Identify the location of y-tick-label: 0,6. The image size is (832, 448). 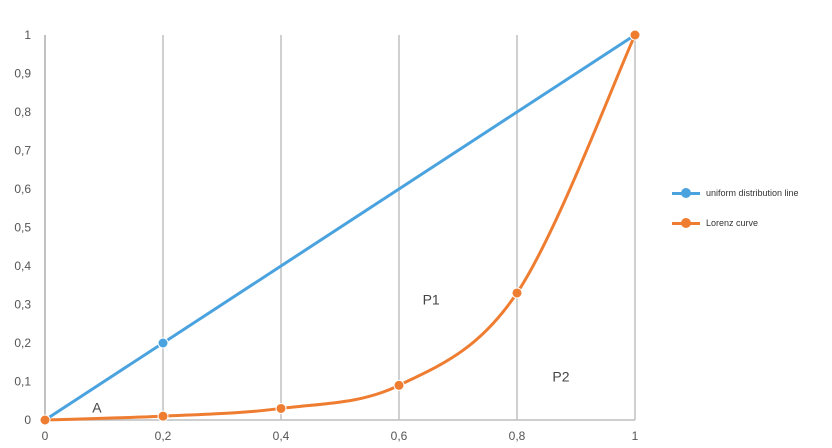
(22, 189).